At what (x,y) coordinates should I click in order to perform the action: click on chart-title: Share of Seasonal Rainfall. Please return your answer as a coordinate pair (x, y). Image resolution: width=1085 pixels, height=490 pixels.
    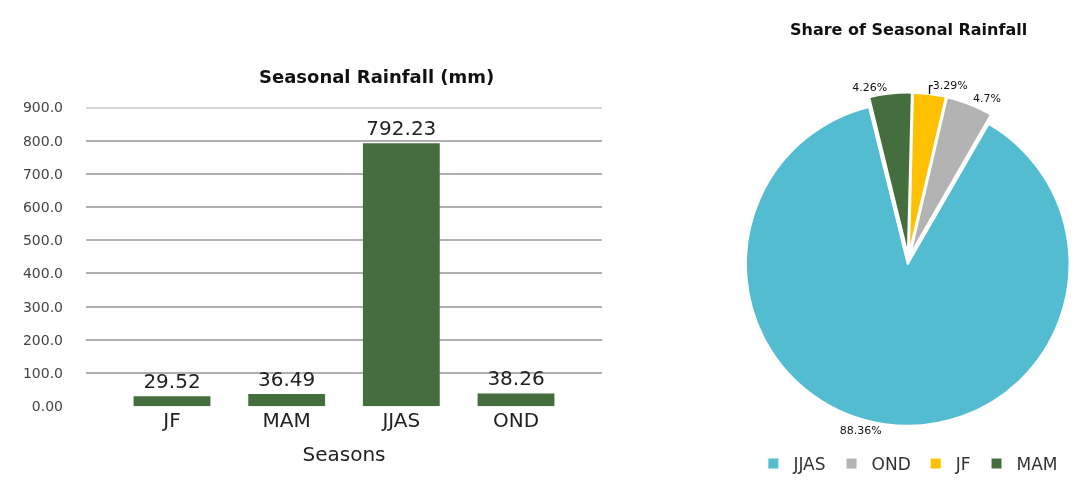
    Looking at the image, I should click on (909, 29).